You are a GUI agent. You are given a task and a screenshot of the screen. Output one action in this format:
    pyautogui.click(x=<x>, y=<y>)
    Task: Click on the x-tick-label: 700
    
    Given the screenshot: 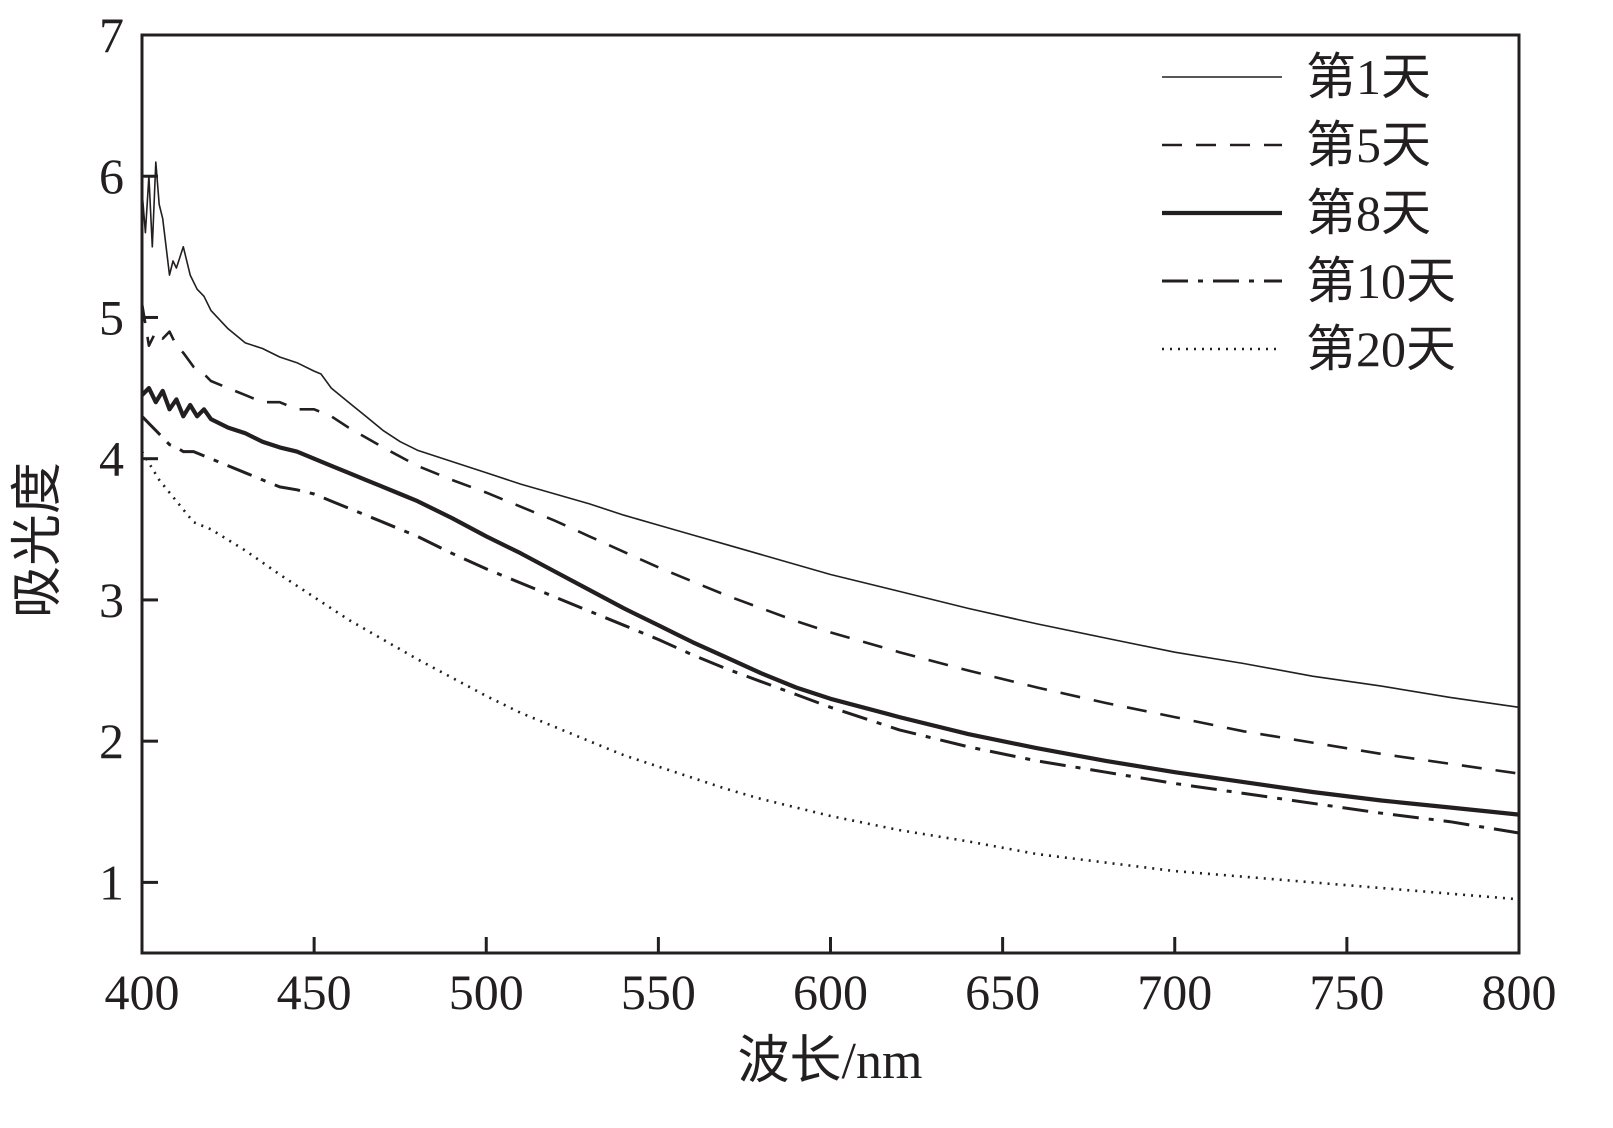 What is the action you would take?
    pyautogui.click(x=1174, y=992)
    